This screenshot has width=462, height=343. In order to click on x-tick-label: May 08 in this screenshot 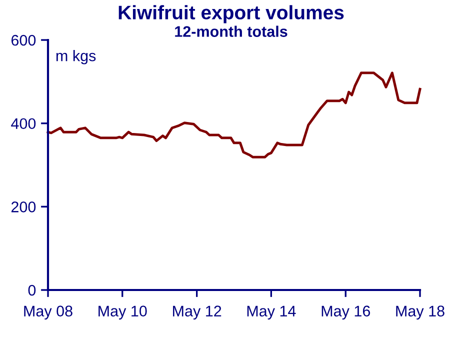, I will do `click(48, 313)`.